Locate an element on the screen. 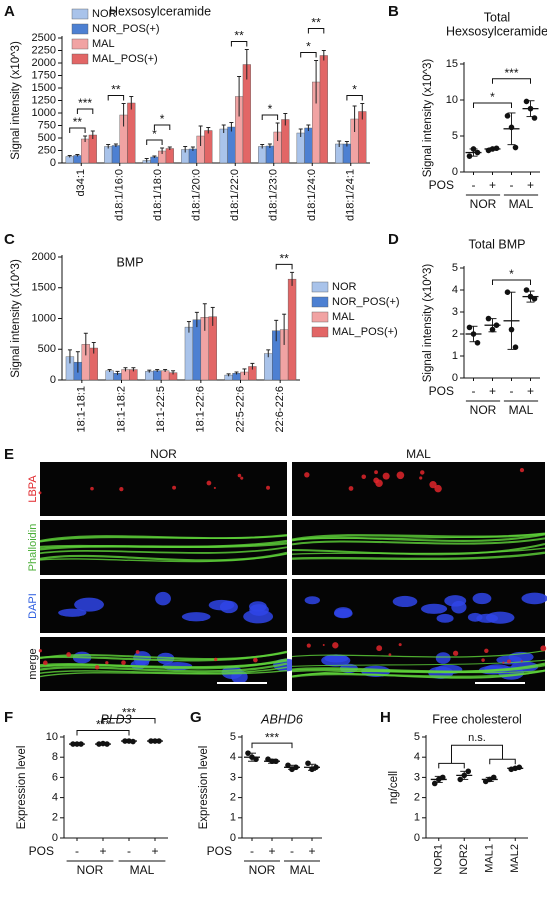  y-tick-label: 1500 is located at coordinates (44, 288).